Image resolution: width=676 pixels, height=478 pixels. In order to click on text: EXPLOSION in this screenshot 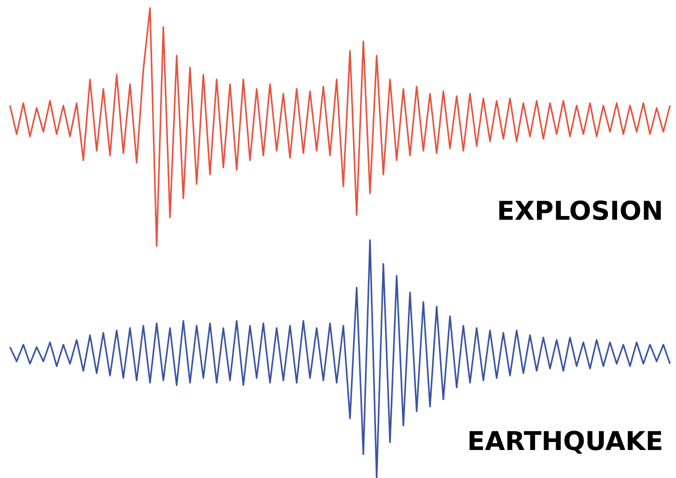, I will do `click(580, 210)`.